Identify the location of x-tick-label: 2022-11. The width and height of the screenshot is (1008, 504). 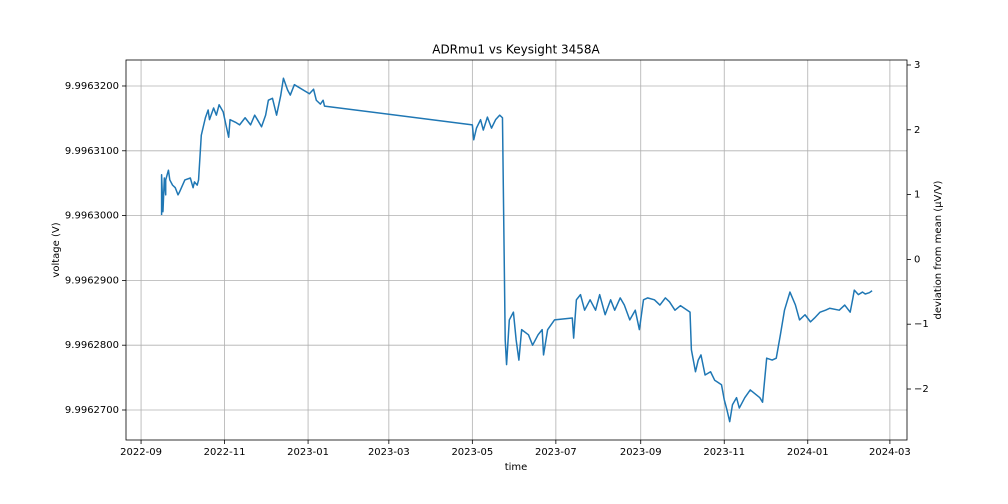
(225, 452).